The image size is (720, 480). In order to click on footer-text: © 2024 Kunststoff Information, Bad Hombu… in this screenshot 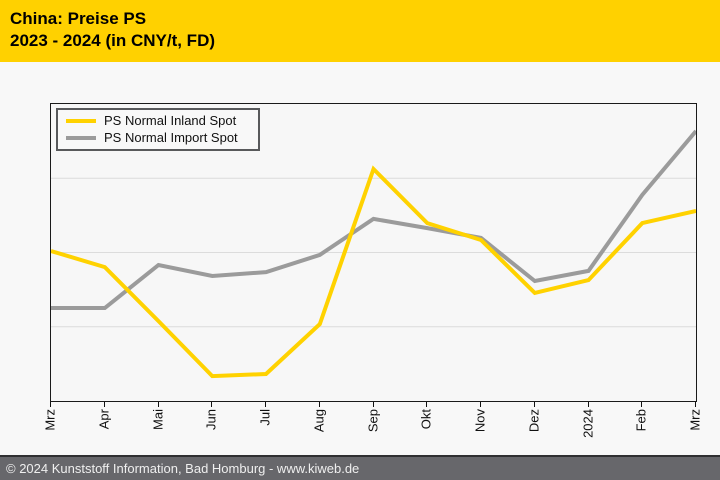, I will do `click(183, 468)`.